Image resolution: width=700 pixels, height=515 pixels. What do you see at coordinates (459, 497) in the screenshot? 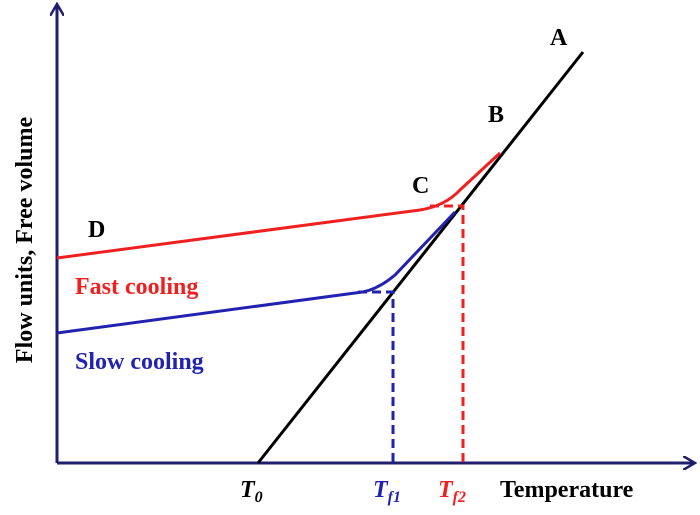
I see `text-part: f2` at bounding box center [459, 497].